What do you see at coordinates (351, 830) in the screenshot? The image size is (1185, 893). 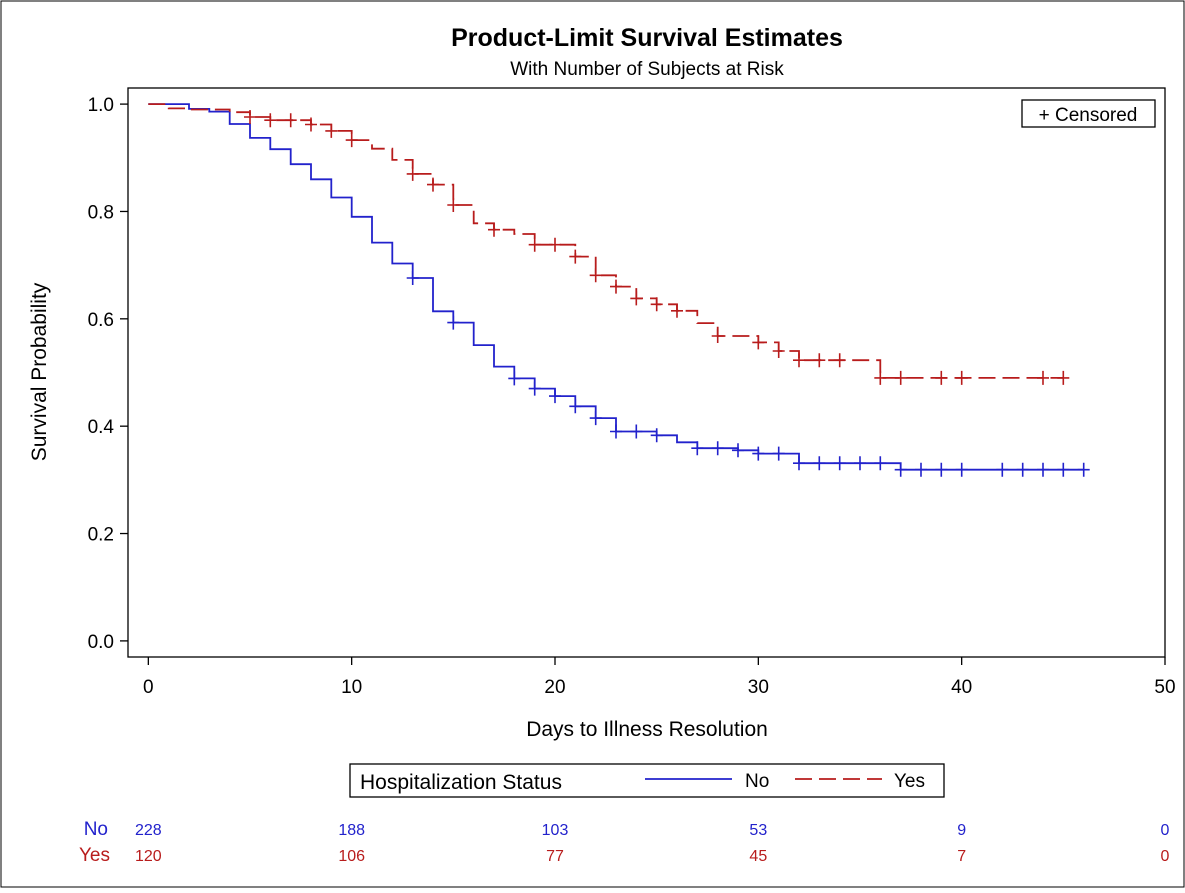 I see `at-risk-count-no: 188` at bounding box center [351, 830].